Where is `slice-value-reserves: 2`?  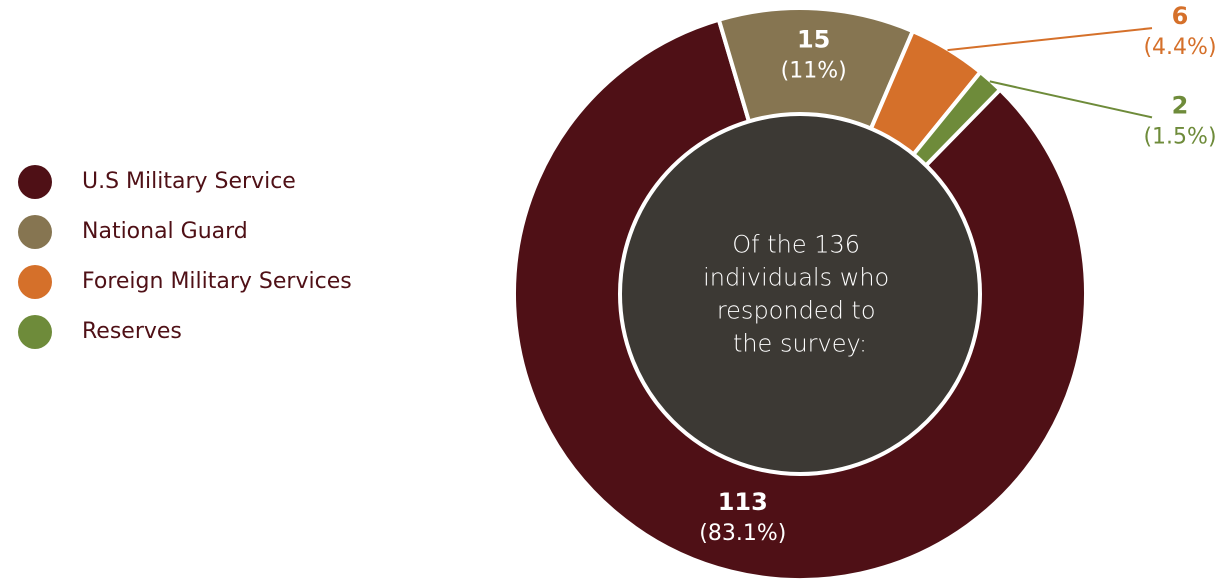
slice-value-reserves: 2 is located at coordinates (1180, 105).